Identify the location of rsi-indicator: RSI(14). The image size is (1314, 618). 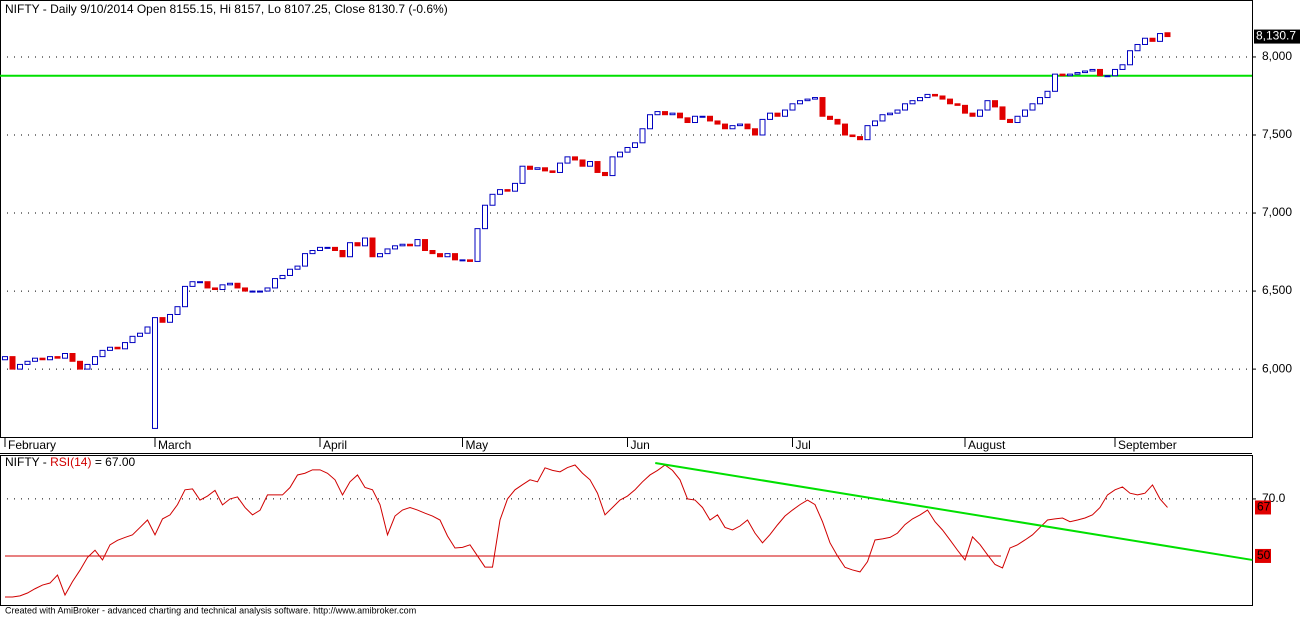
(70, 462).